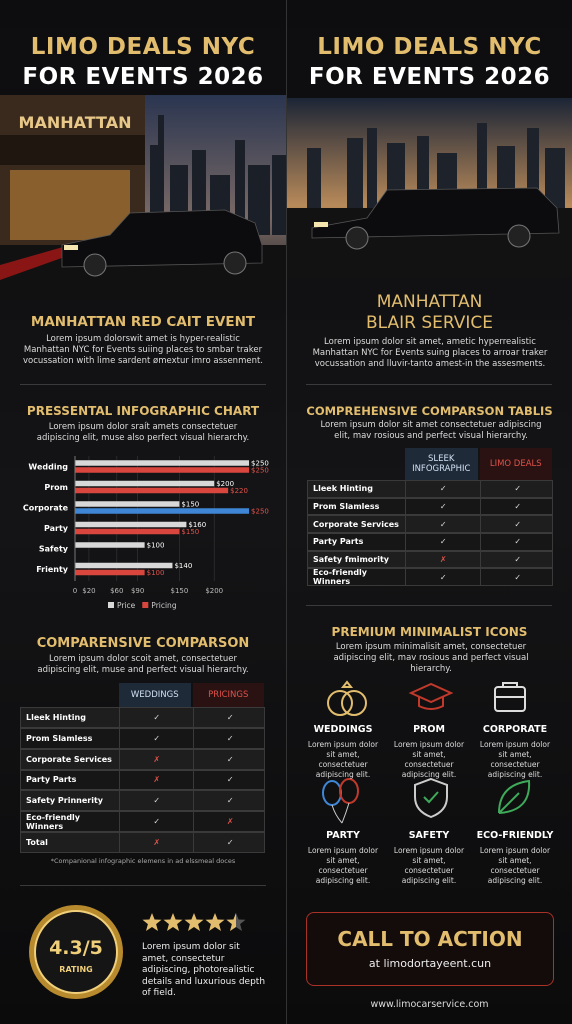  I want to click on heading: COMPARENSIVE COMPARSON, so click(143, 643).